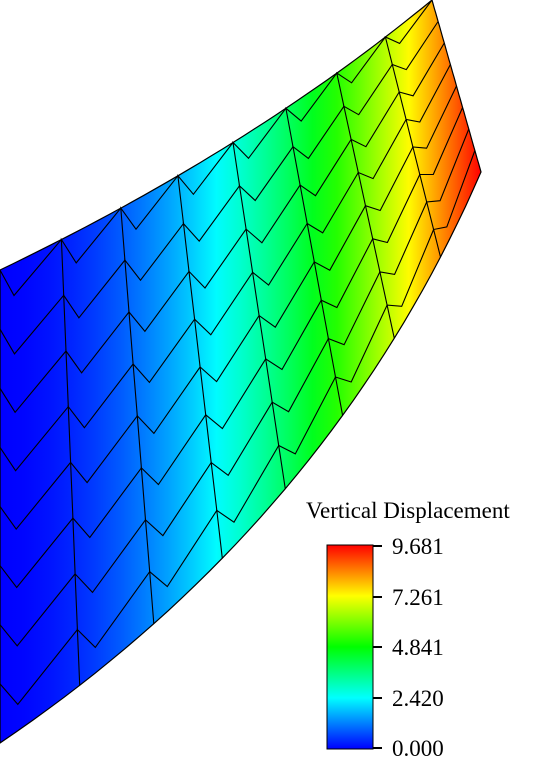  What do you see at coordinates (418, 748) in the screenshot?
I see `tick-label-min: 0.000` at bounding box center [418, 748].